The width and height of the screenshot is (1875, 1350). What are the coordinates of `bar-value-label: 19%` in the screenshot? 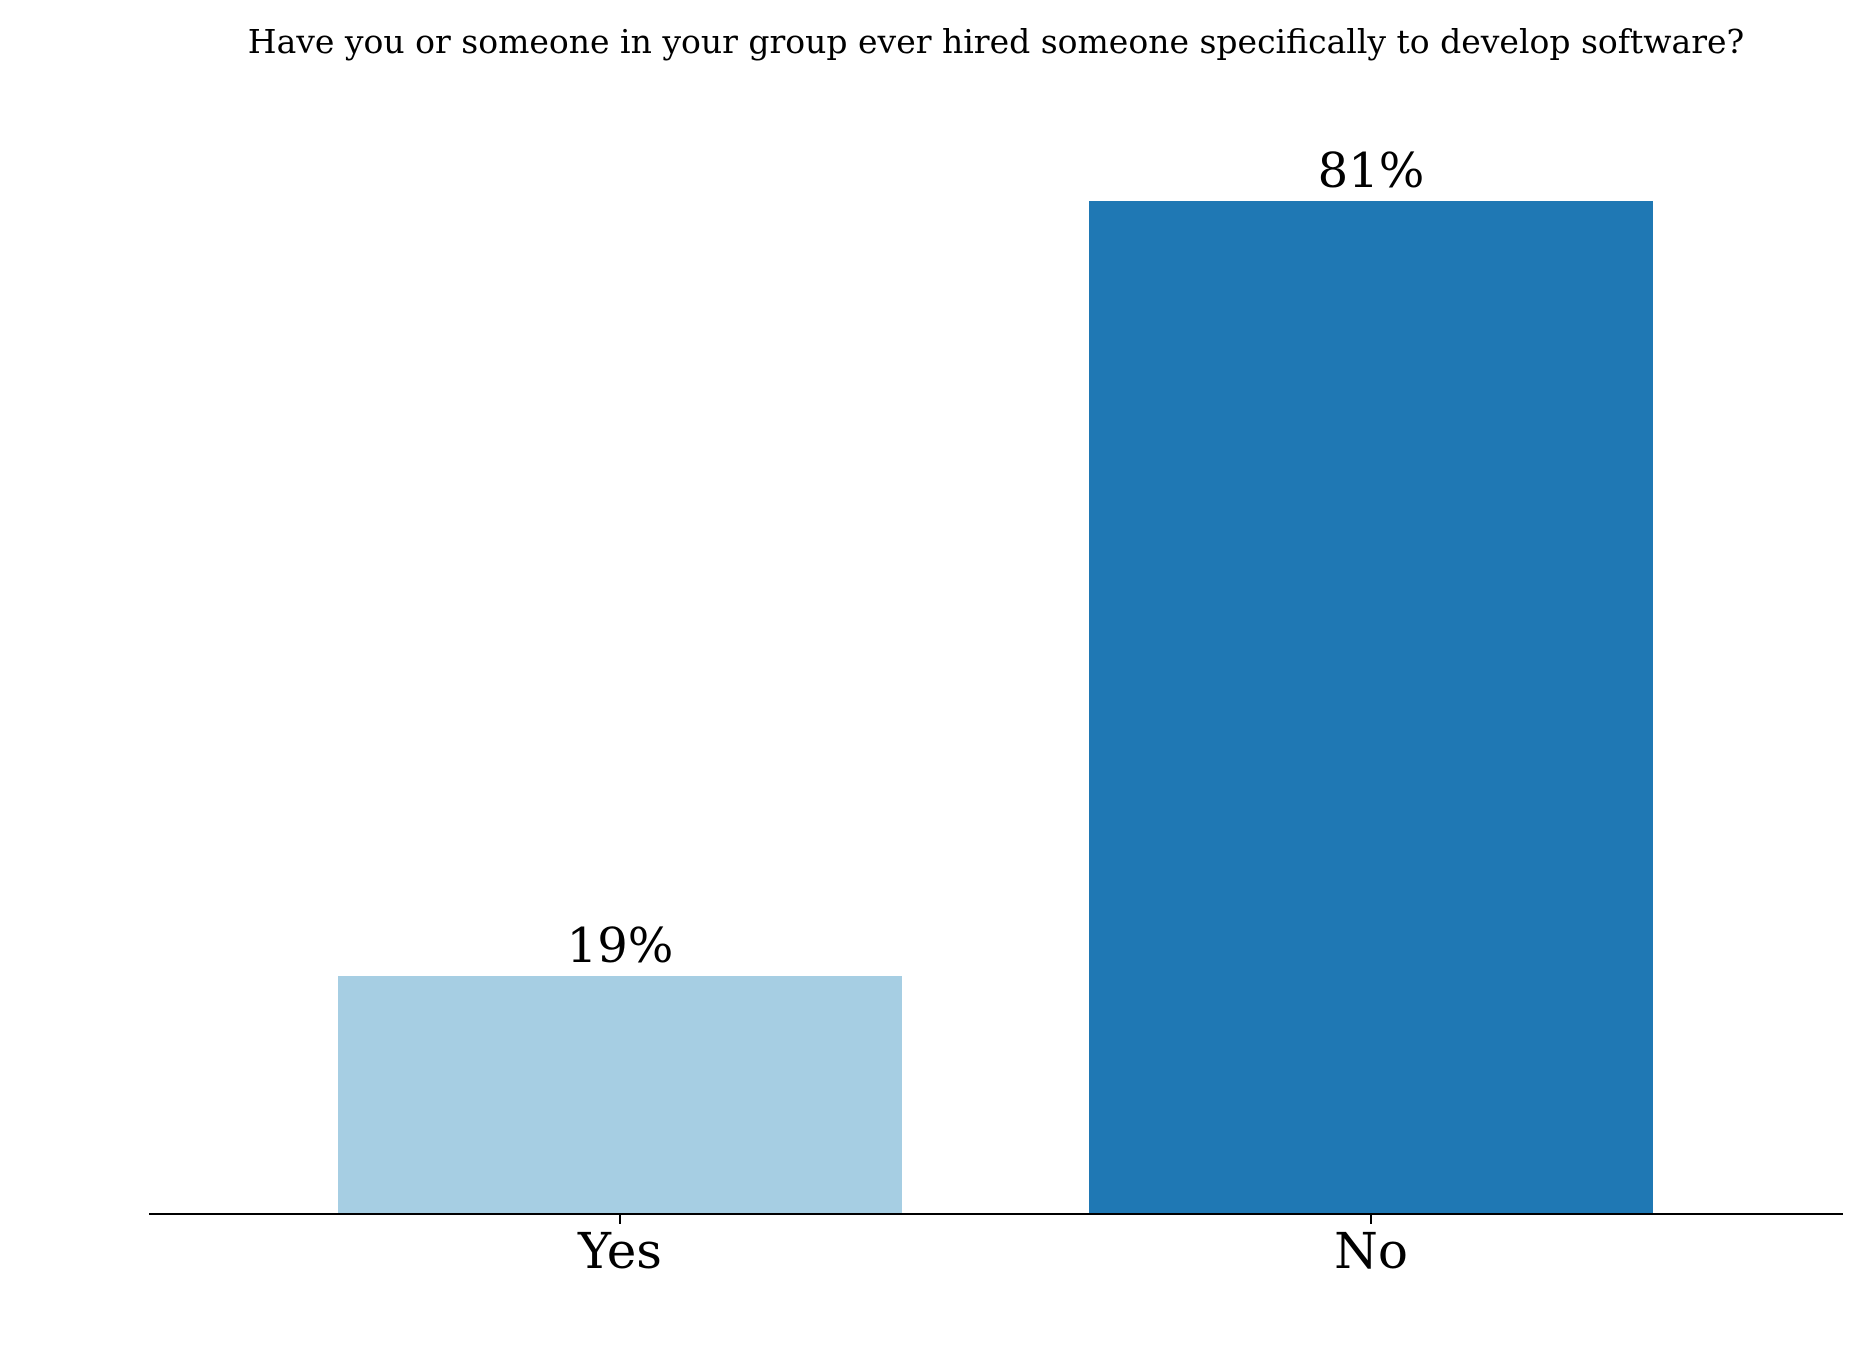 It's located at (620, 946).